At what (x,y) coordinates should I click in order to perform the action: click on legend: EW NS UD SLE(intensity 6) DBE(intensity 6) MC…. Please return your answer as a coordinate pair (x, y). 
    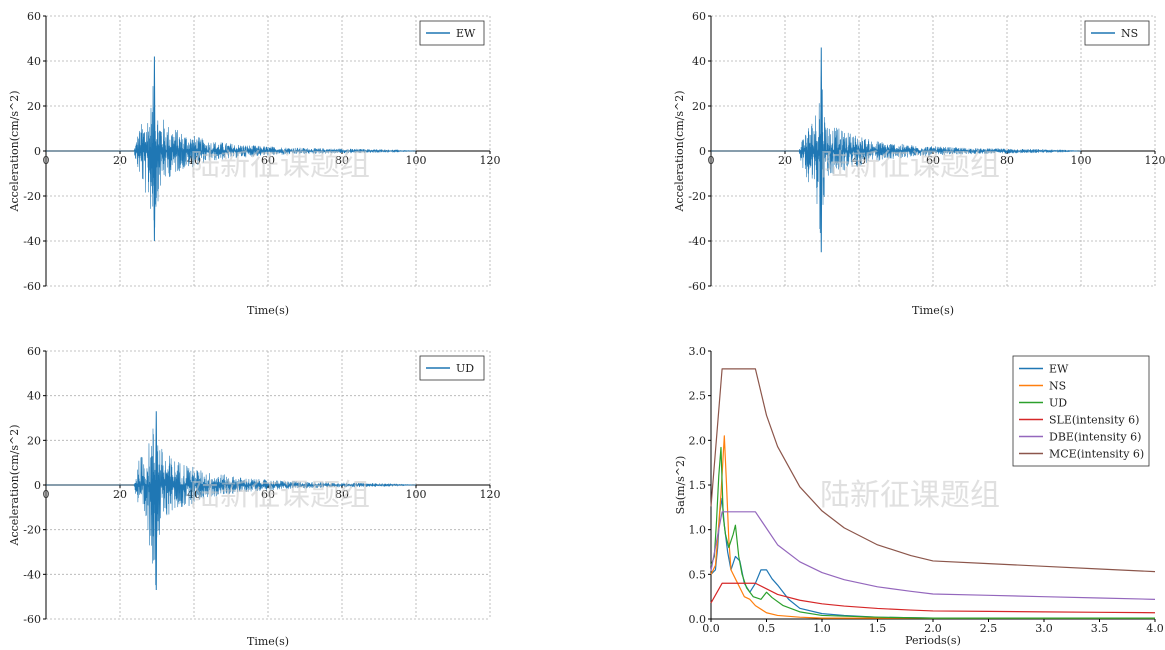
    Looking at the image, I should click on (1081, 411).